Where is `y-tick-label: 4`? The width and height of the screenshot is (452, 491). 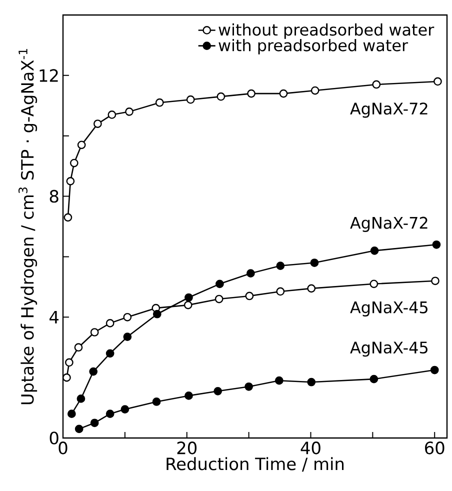
y-tick-label: 4 is located at coordinates (54, 317).